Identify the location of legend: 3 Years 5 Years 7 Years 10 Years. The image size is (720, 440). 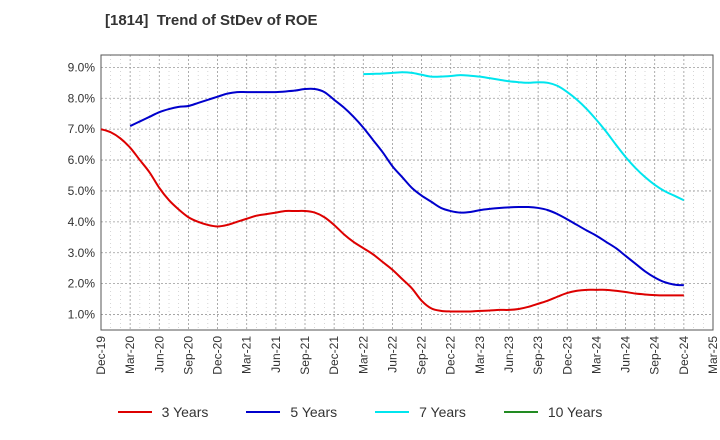
(360, 412).